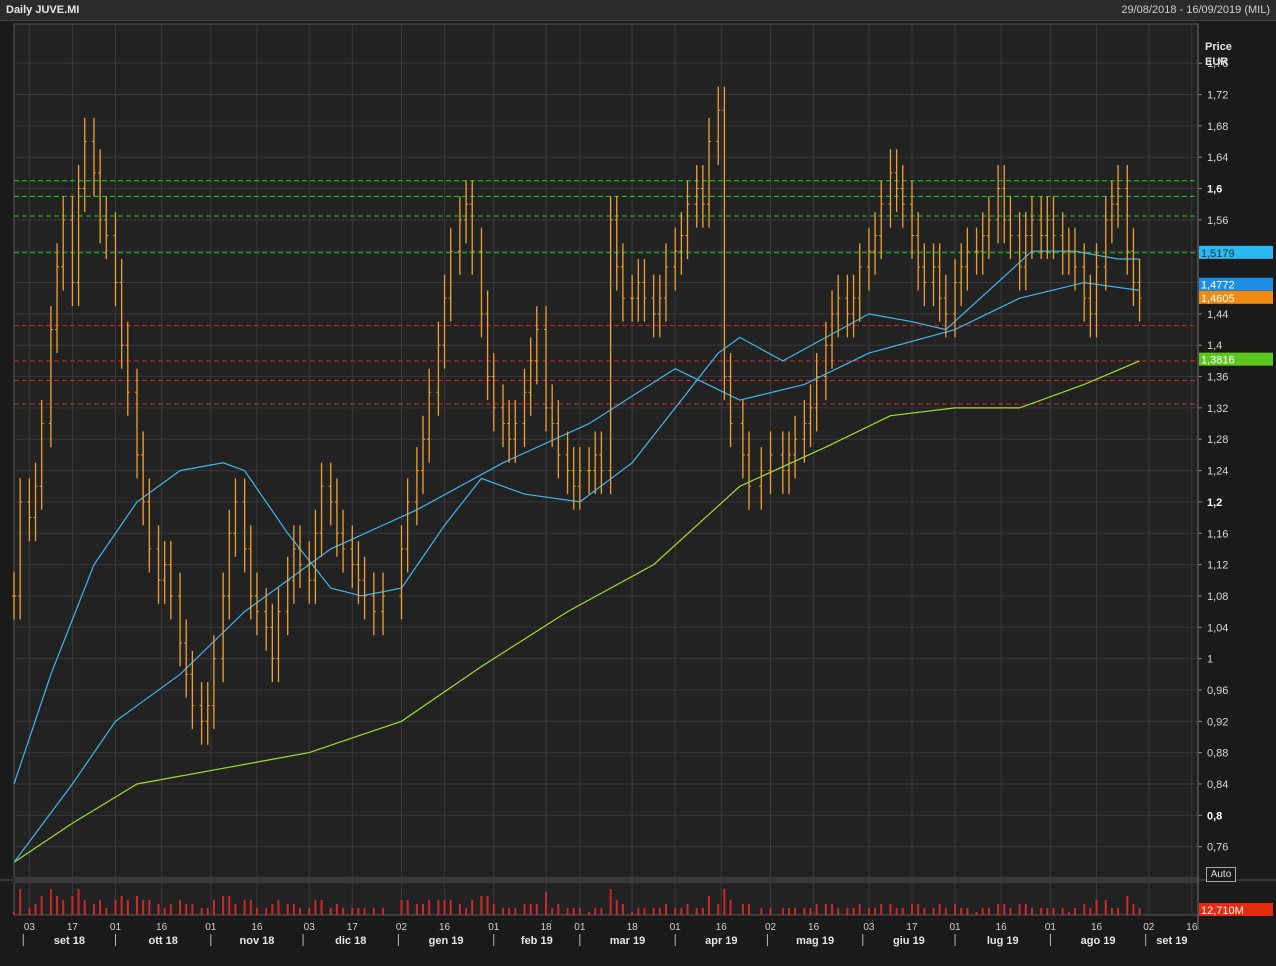 Image resolution: width=1276 pixels, height=966 pixels. I want to click on last-value-tag: 1,5179, so click(1236, 252).